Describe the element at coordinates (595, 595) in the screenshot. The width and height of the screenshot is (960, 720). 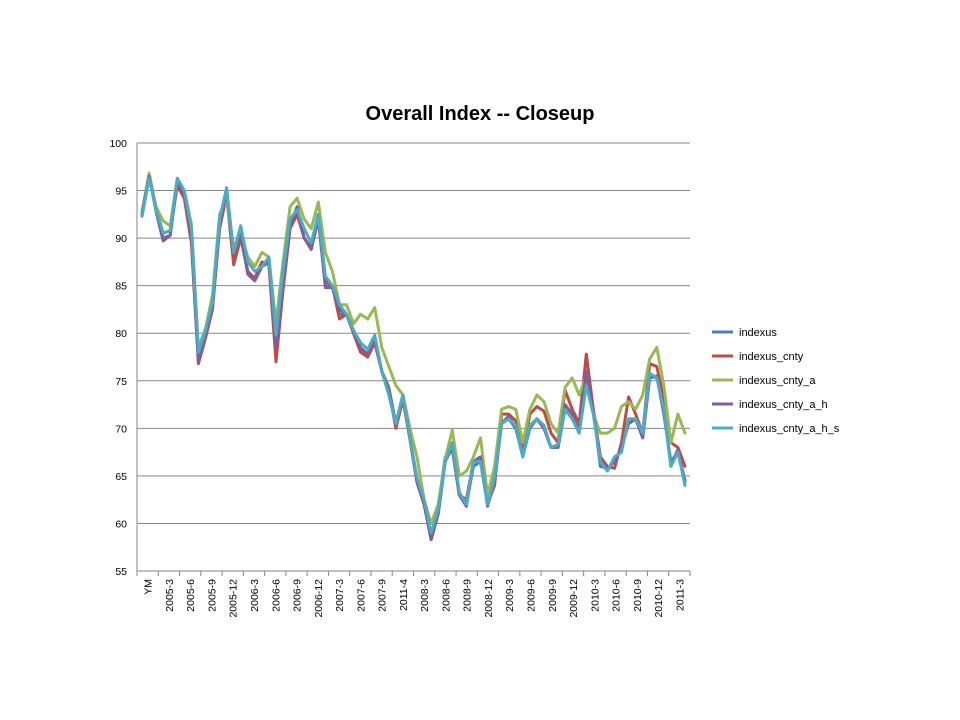
I see `x-tick-label: 2010-3` at that location.